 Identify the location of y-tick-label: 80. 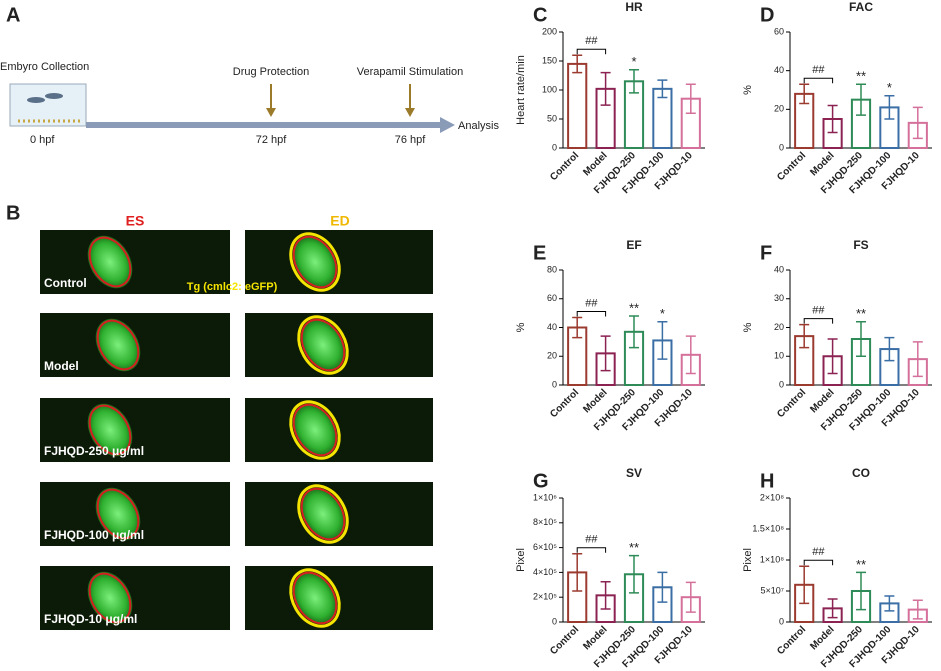
(552, 269).